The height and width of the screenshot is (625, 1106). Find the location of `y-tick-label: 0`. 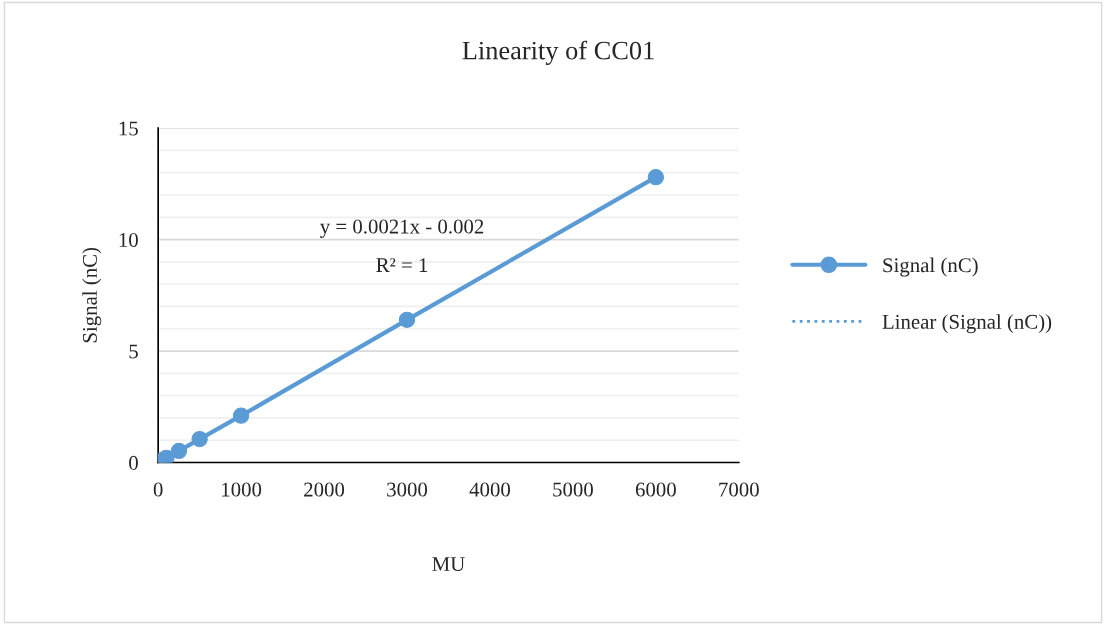

y-tick-label: 0 is located at coordinates (133, 462).